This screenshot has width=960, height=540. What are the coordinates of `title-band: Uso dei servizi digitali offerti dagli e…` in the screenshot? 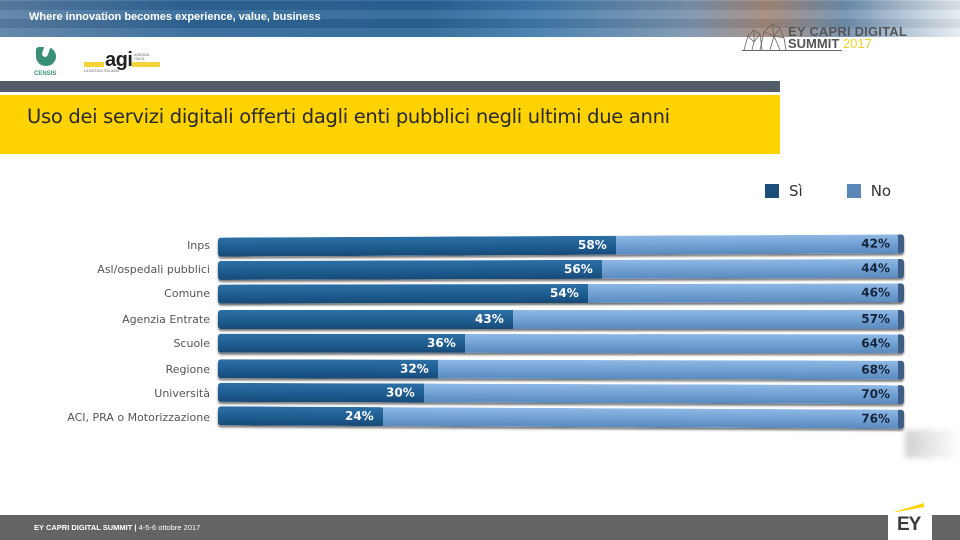 It's located at (390, 124).